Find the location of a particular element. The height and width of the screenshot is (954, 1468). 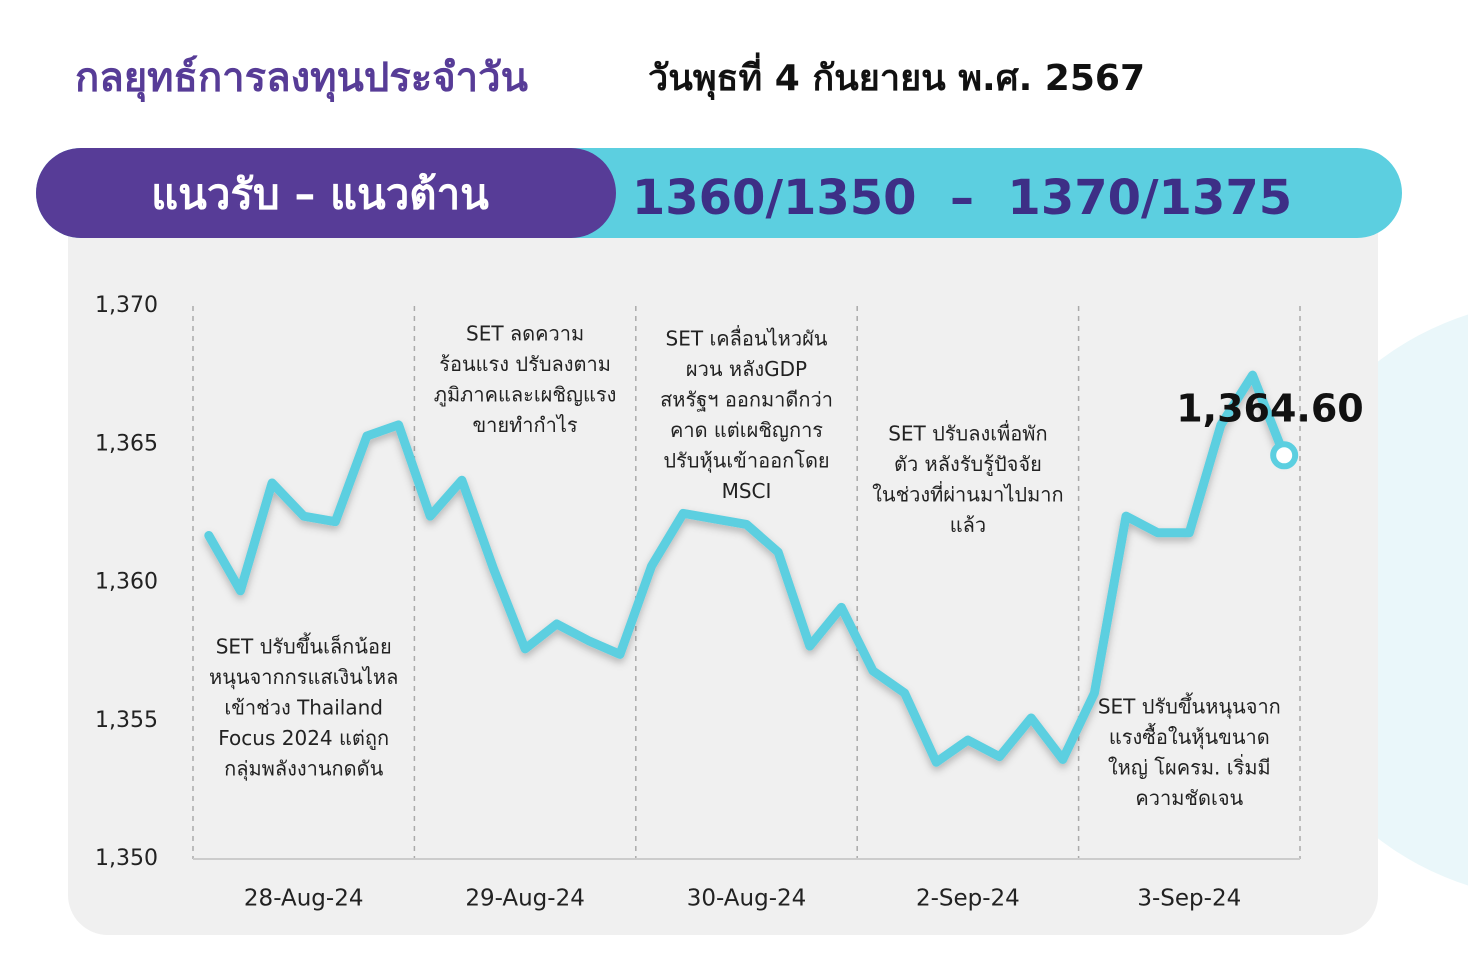

annotation: ผวน หลังGDP is located at coordinates (746, 369).